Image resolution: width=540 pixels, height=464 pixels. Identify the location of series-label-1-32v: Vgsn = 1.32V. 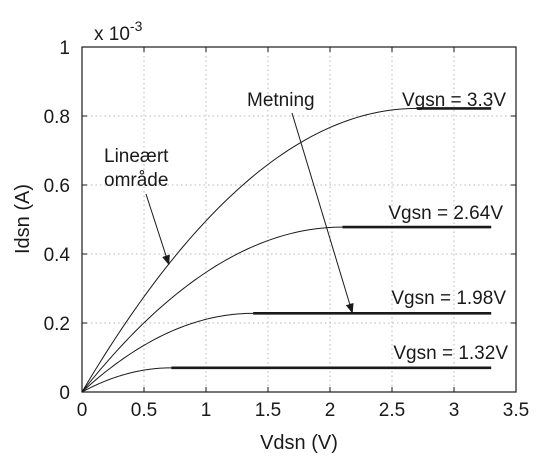
(450, 353).